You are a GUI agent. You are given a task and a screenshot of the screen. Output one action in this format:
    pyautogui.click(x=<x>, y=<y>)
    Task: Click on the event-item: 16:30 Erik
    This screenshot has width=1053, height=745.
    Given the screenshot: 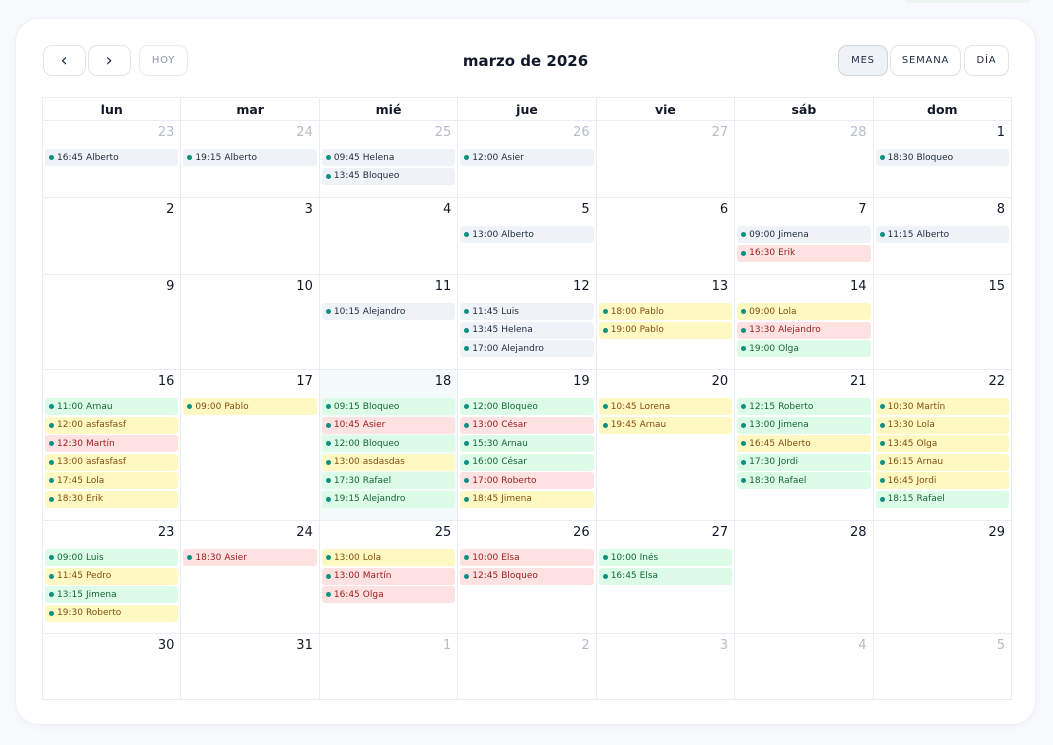 What is the action you would take?
    pyautogui.click(x=804, y=253)
    